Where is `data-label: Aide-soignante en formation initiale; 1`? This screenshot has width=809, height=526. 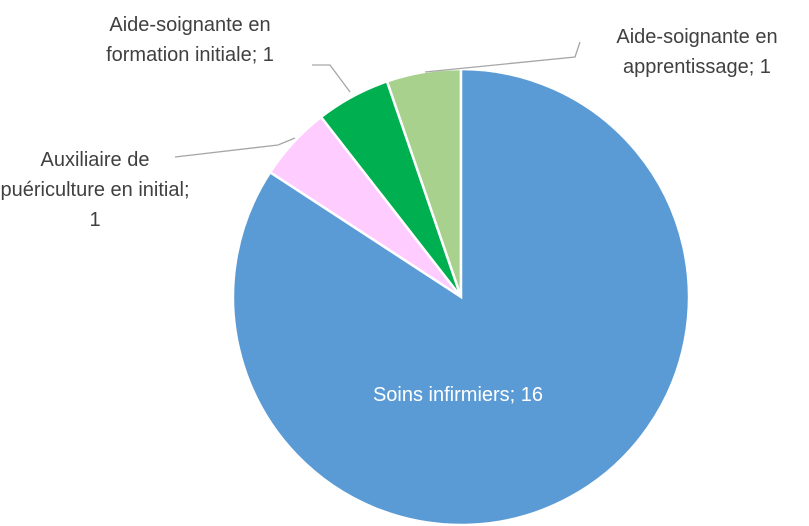 data-label: Aide-soignante en formation initiale; 1 is located at coordinates (190, 40).